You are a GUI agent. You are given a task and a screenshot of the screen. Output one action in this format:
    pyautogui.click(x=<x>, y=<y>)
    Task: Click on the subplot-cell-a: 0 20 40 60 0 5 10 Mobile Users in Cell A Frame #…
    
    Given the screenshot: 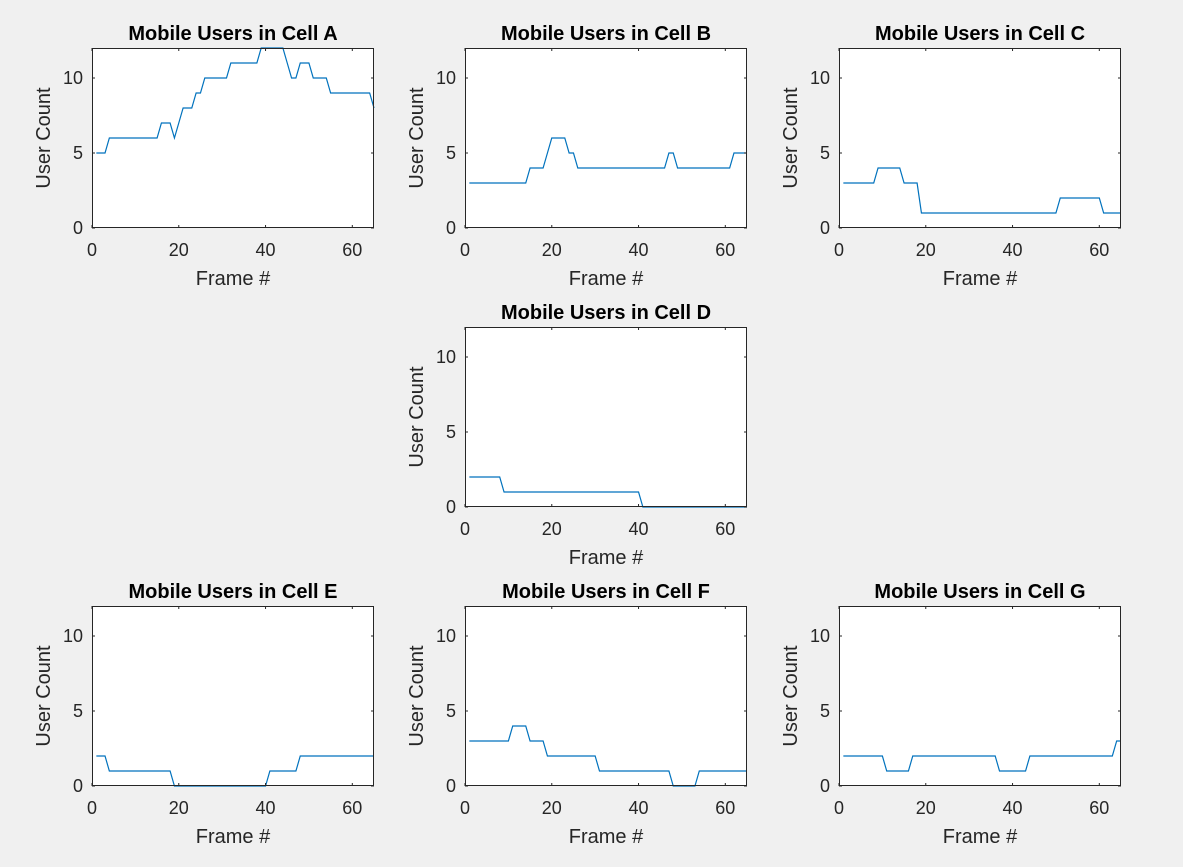 What is the action you would take?
    pyautogui.click(x=204, y=156)
    